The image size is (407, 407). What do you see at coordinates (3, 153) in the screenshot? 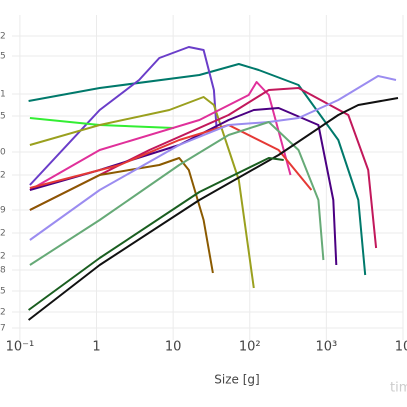
I see `y-tick-label: 0` at bounding box center [3, 153].